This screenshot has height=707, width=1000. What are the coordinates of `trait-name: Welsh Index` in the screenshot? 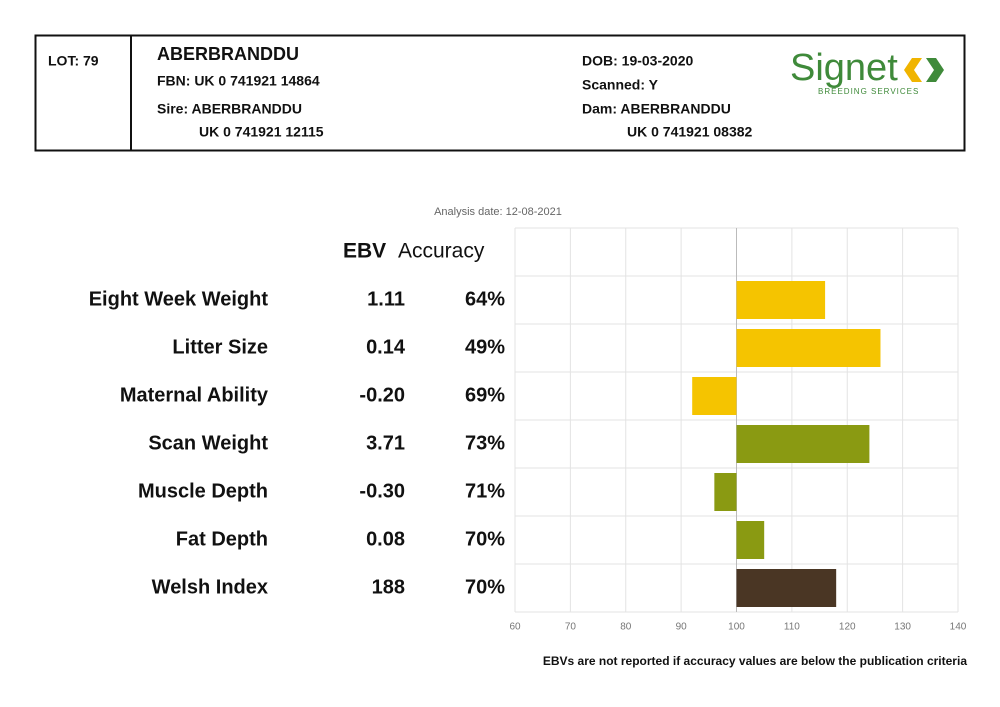 It's located at (210, 587).